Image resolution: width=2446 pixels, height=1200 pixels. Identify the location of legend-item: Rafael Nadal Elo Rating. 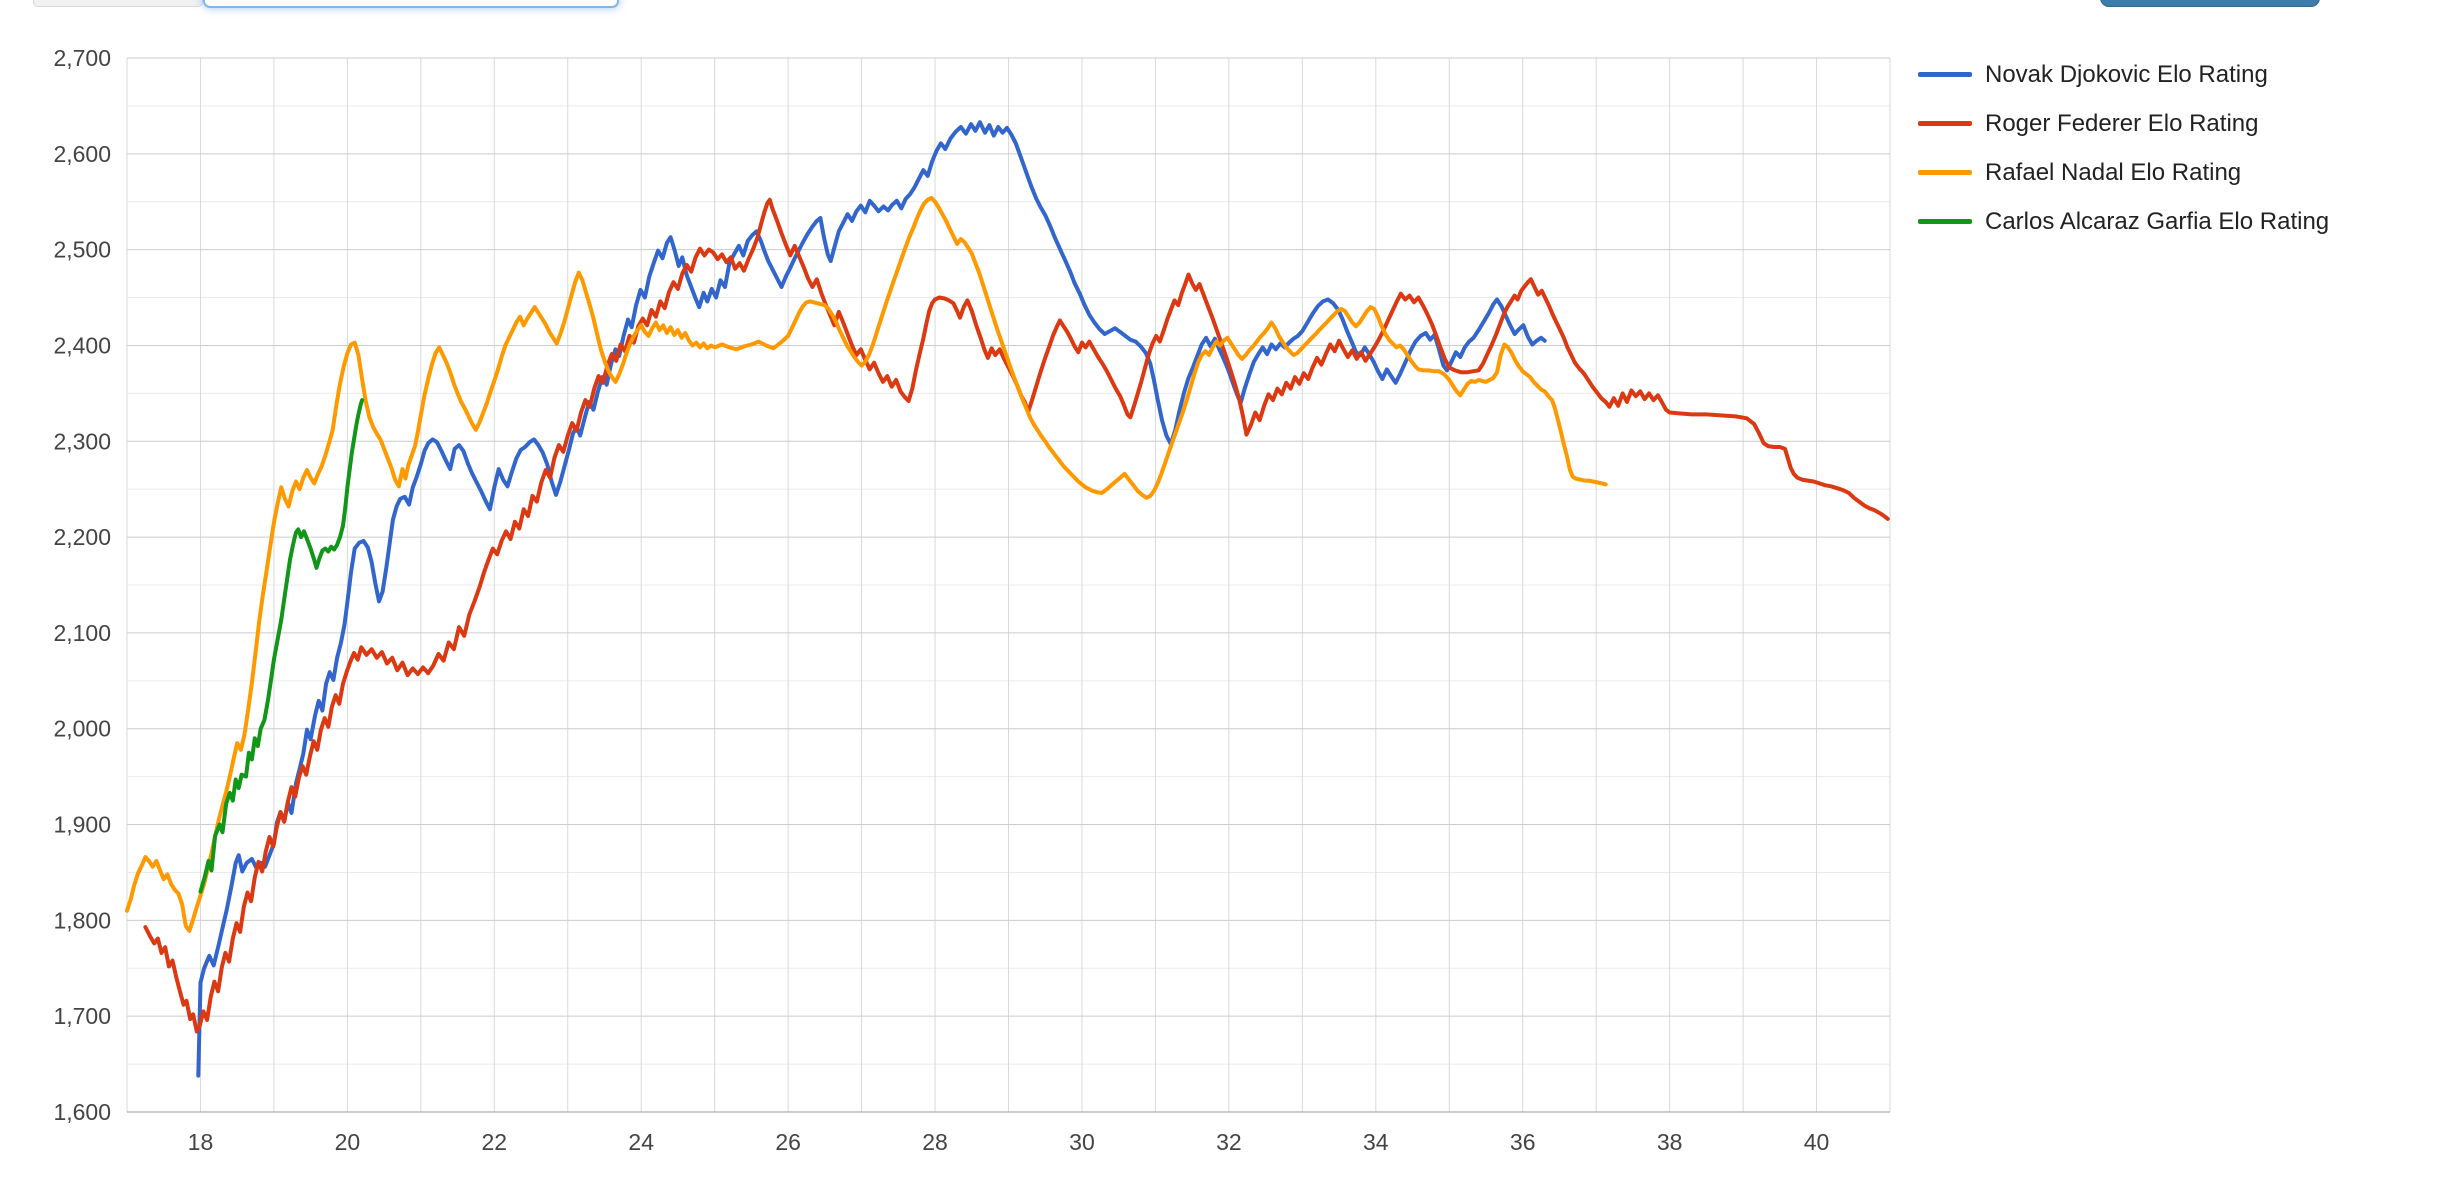
(2123, 172).